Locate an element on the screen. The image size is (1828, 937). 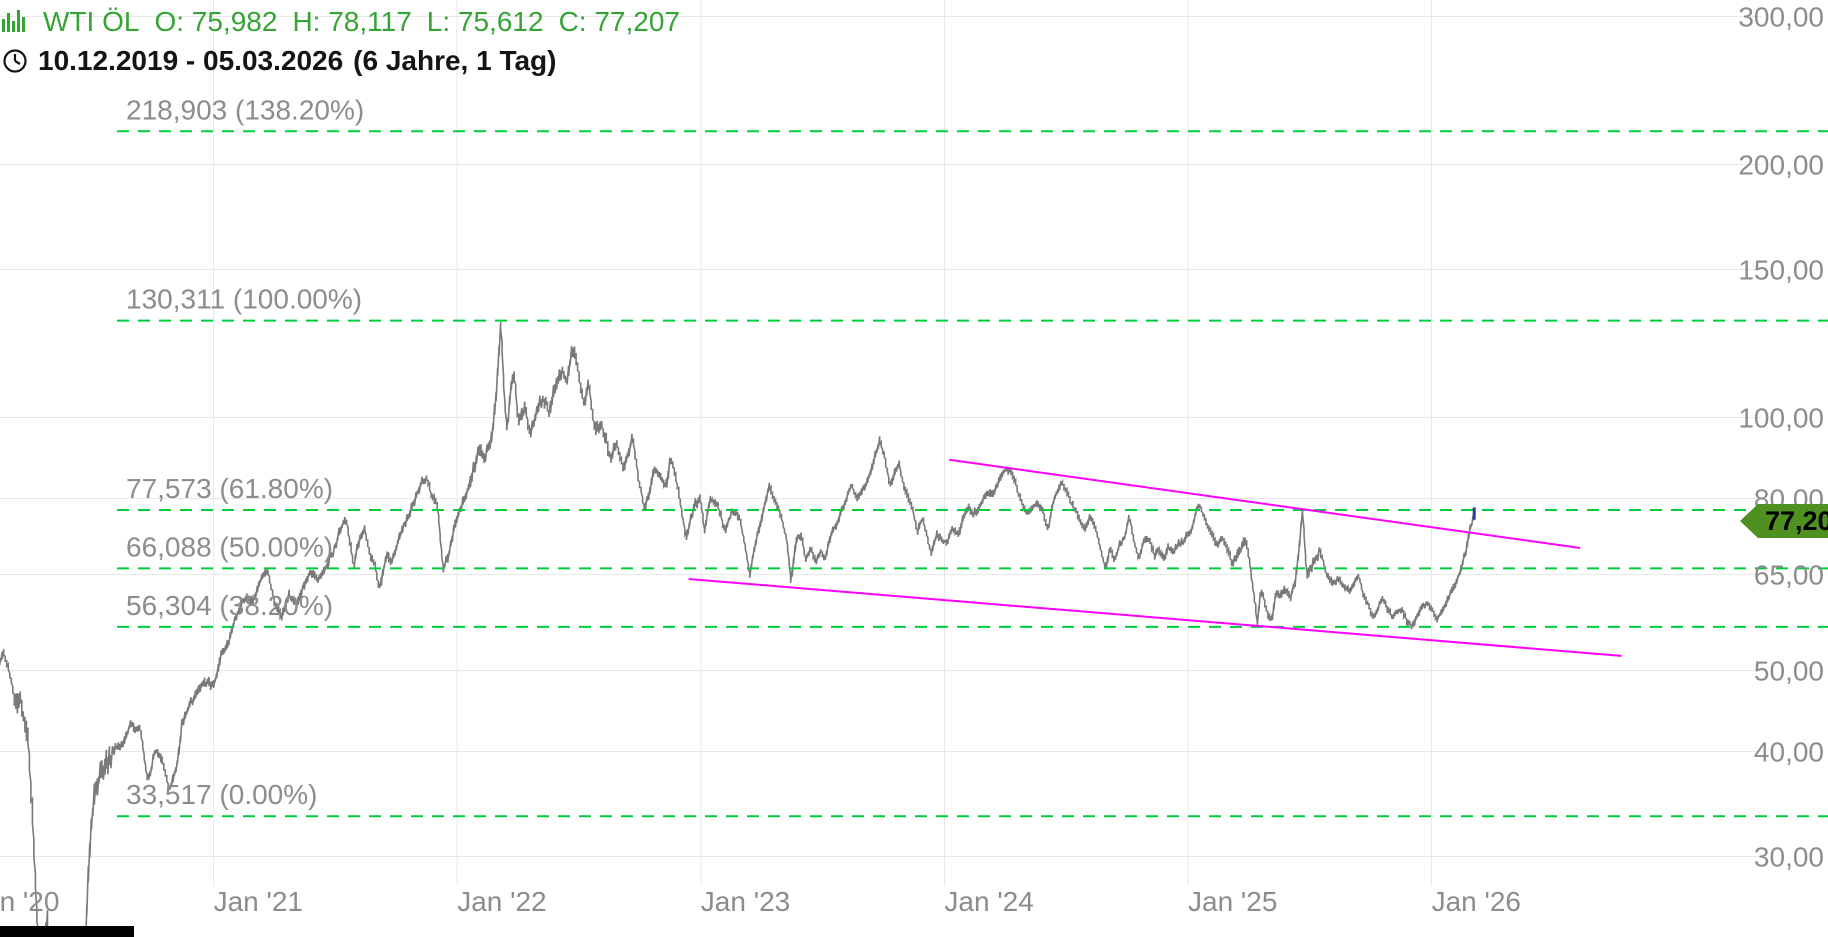
y-axis-label: 30,00 is located at coordinates (1789, 857).